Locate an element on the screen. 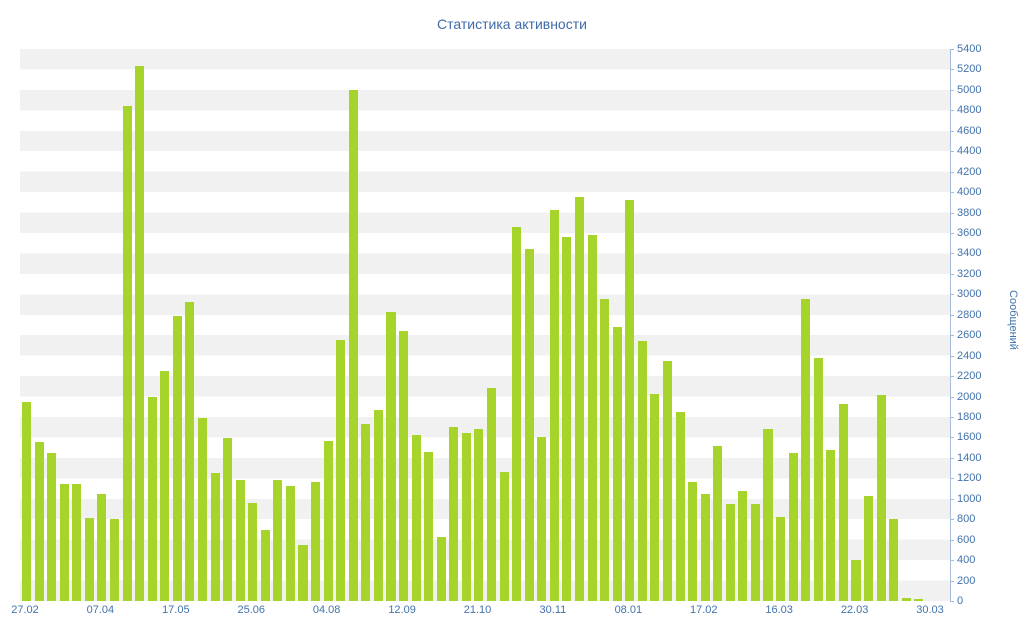 This screenshot has width=1024, height=640. y-axis-tick-label: 5400 is located at coordinates (969, 49).